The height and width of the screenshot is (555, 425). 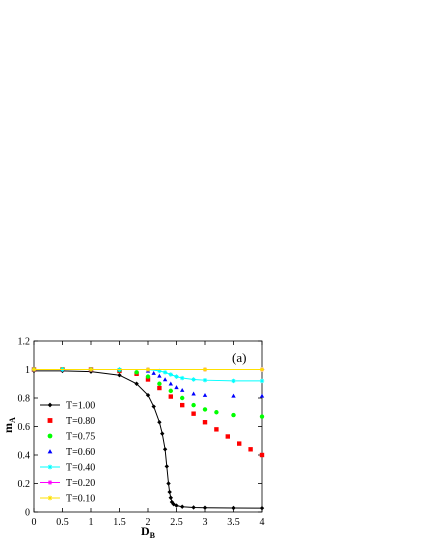 I want to click on legend-entry: T=1.00, so click(x=67, y=406).